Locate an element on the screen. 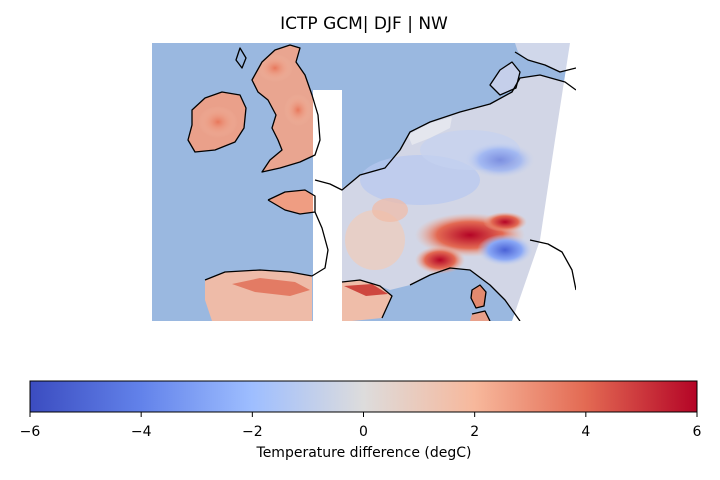  pyrenees-warm-band is located at coordinates (366, 290).